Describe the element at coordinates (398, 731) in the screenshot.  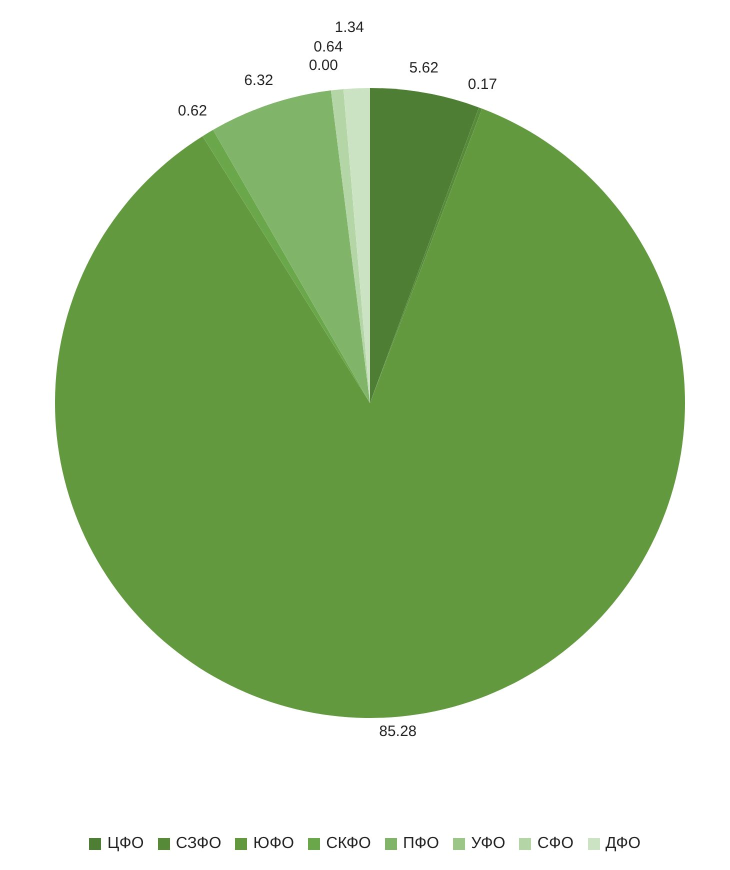
I see `data-label: 85.28` at that location.